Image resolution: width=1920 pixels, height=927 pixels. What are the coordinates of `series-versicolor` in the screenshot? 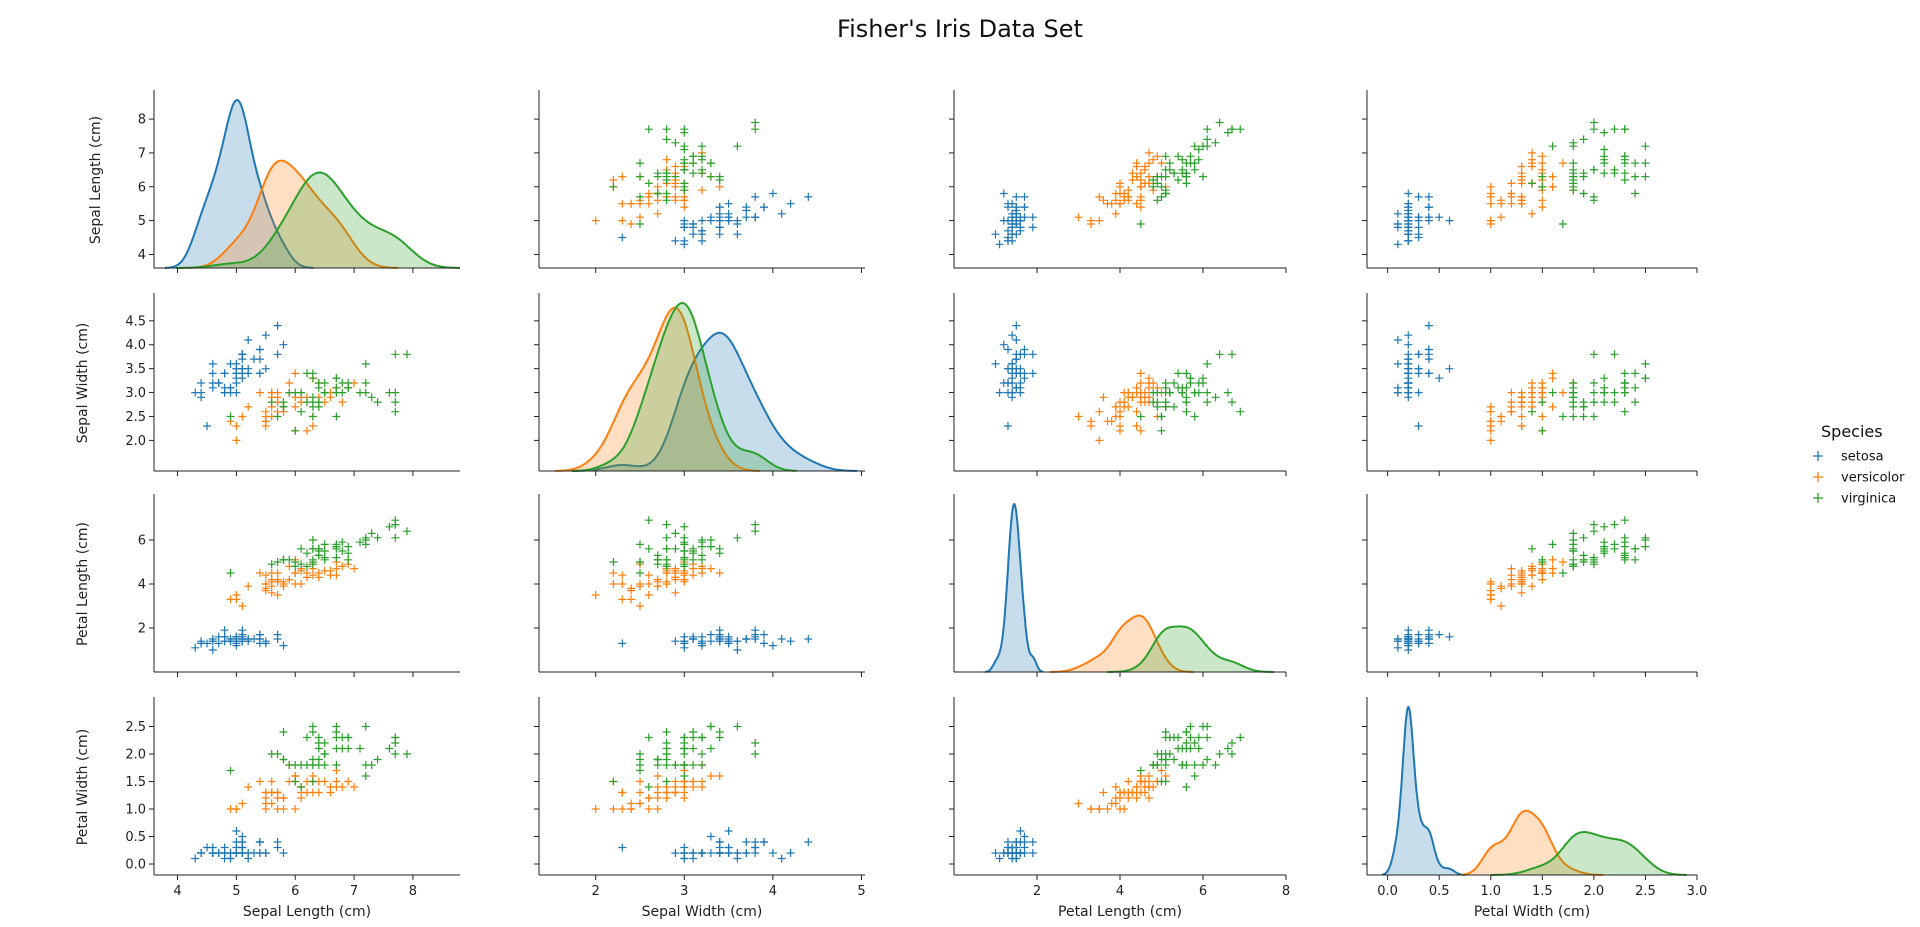 It's located at (1122, 787).